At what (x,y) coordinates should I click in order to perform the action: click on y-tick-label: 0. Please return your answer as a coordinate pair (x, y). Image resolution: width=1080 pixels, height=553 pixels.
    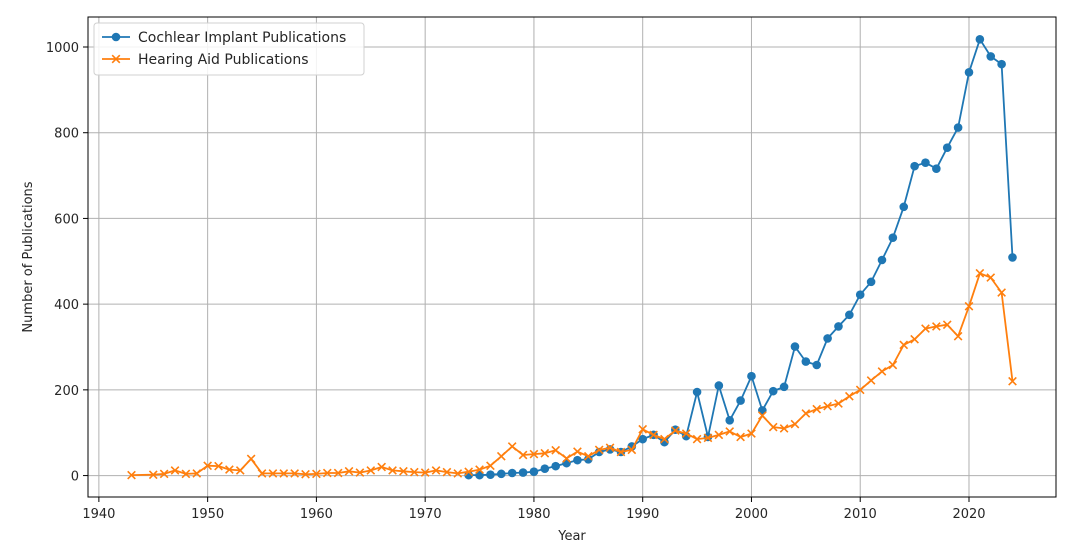
    Looking at the image, I should click on (75, 477).